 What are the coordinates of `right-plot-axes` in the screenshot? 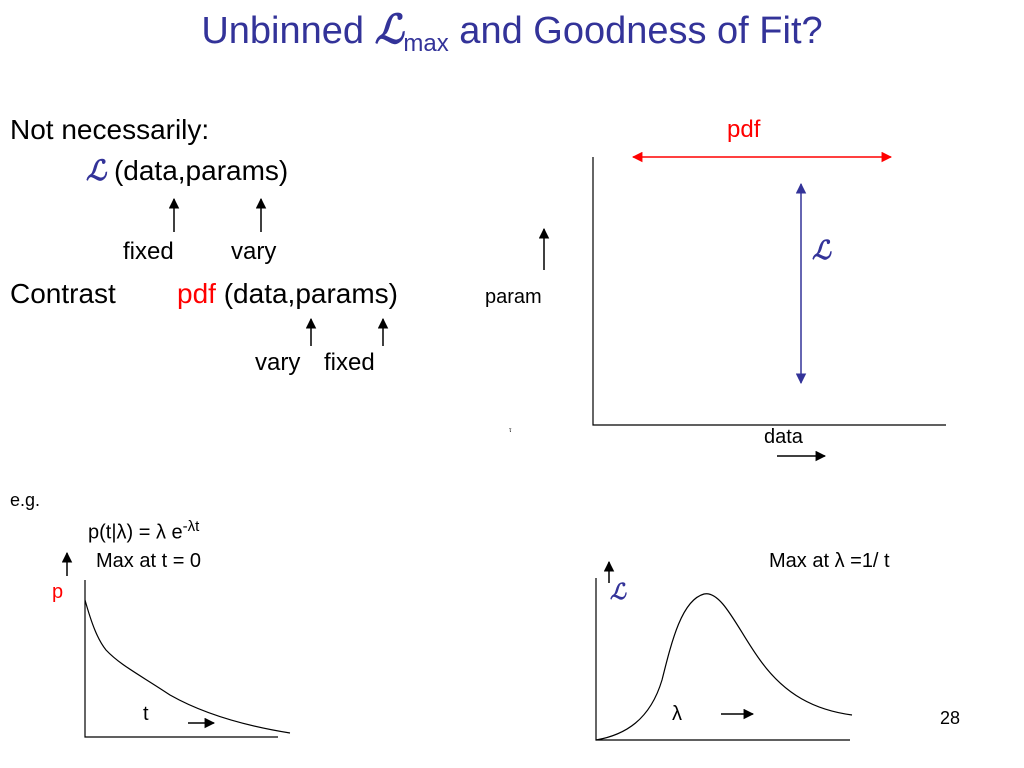 It's located at (722, 659).